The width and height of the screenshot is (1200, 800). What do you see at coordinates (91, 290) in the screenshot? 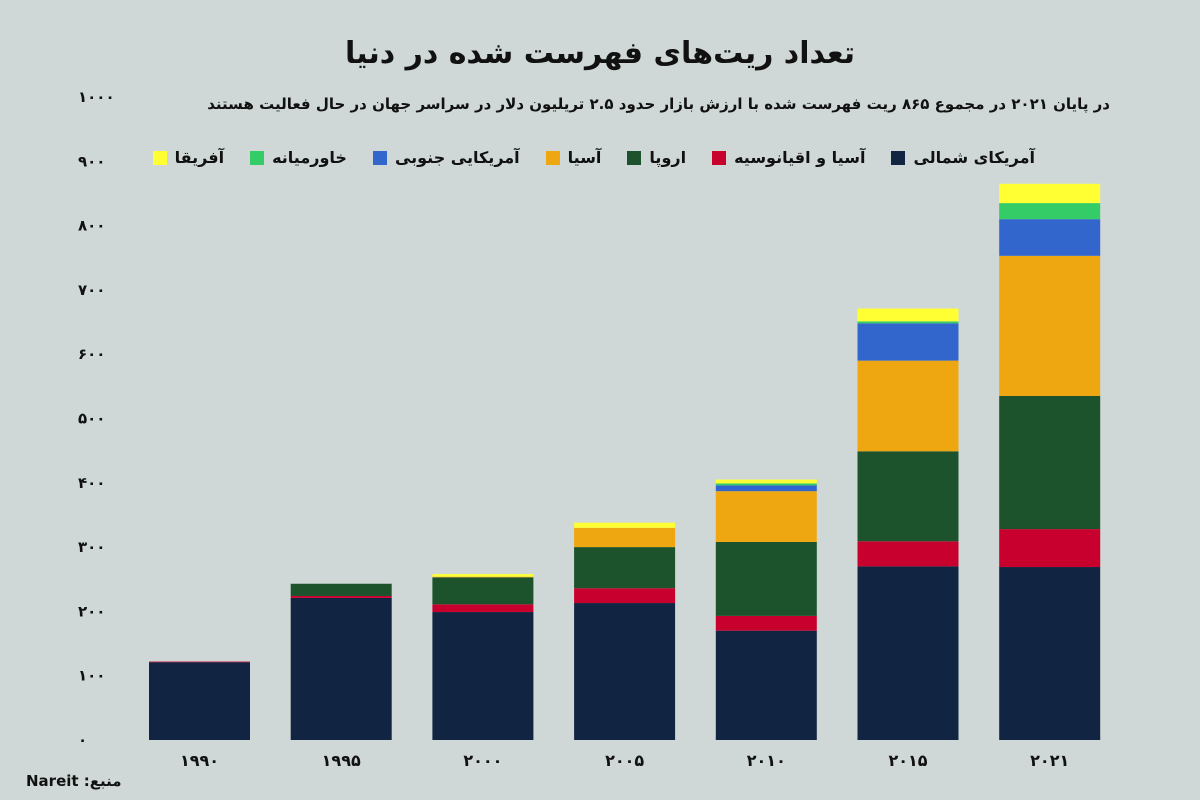
I see `y-tick-label: ۷۰۰` at bounding box center [91, 290].